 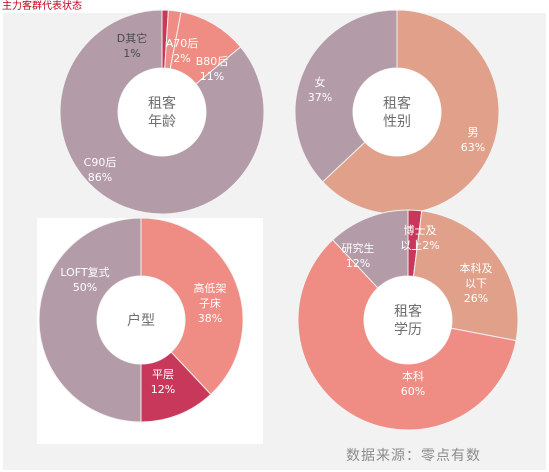 I want to click on donut-3-center-label: 租客学历, so click(x=408, y=320).